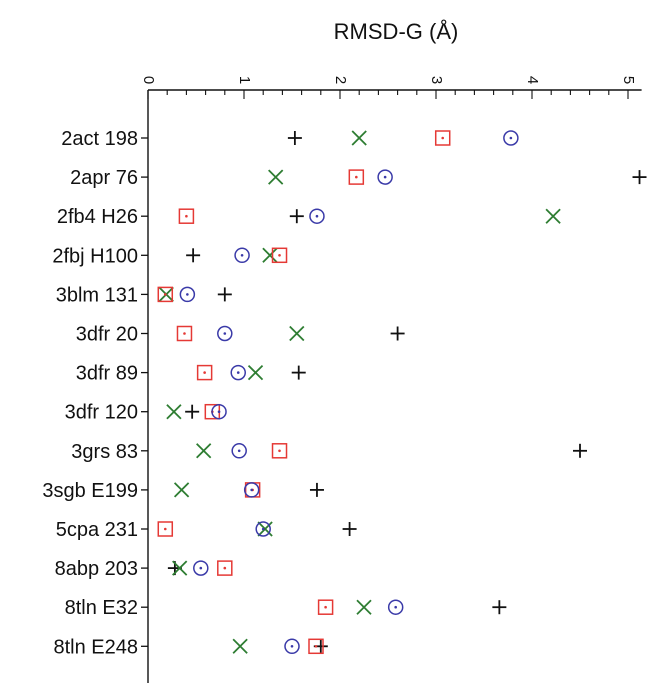 The height and width of the screenshot is (683, 648). Describe the element at coordinates (340, 80) in the screenshot. I see `x-tick-label: 2` at that location.